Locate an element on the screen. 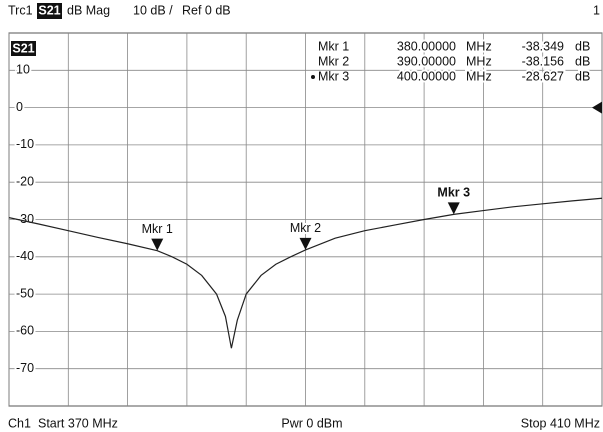  marker-table-name: Mkr 1 is located at coordinates (333, 46).